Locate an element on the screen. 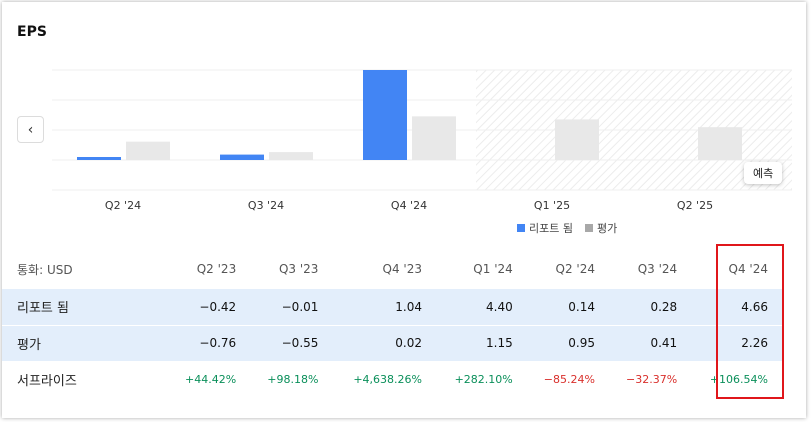 The width and height of the screenshot is (811, 422). legend-label-reported: 리포트 됨 is located at coordinates (551, 228).